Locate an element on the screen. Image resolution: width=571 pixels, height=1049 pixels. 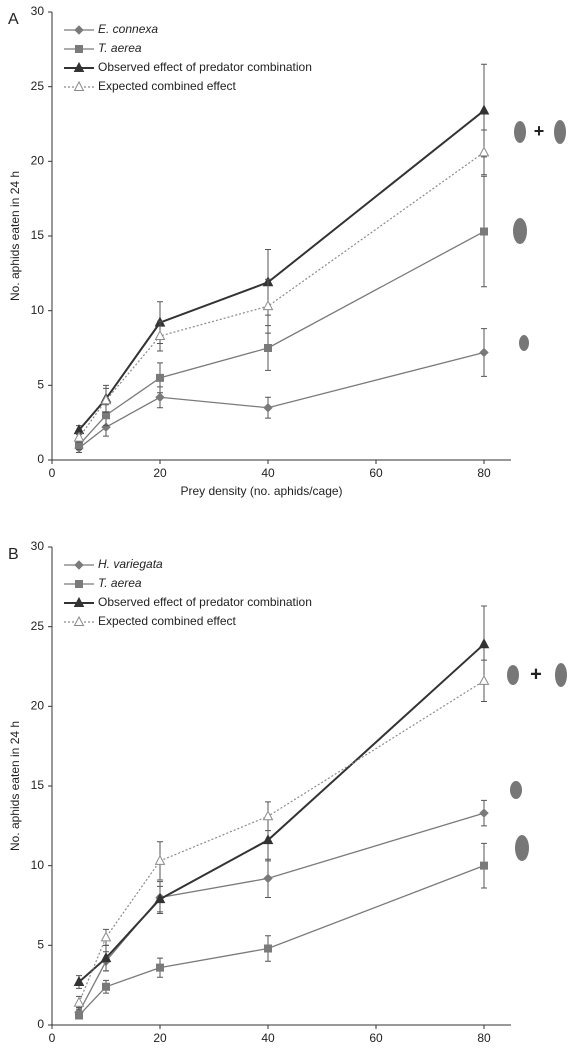
panel-label: B is located at coordinates (13, 554).